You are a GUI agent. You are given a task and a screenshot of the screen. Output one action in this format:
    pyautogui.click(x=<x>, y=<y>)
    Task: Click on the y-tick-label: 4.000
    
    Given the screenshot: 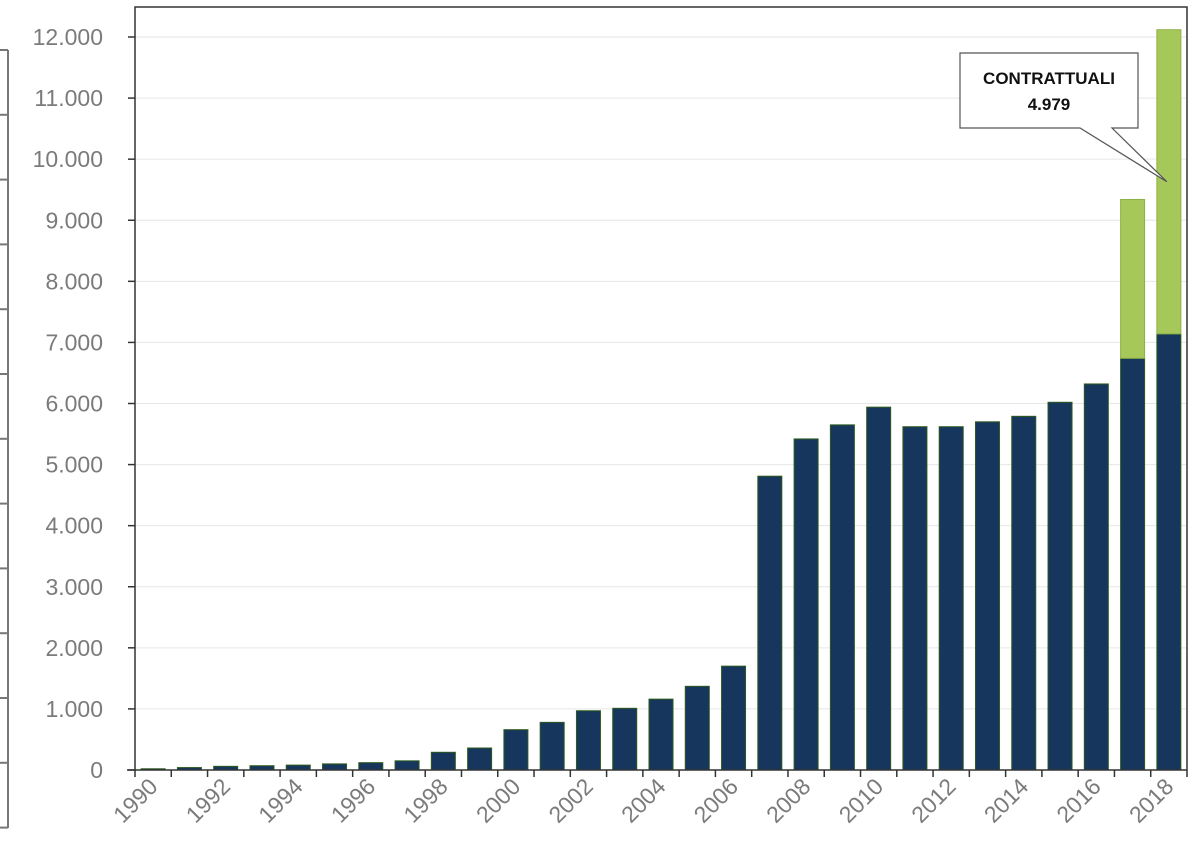 What is the action you would take?
    pyautogui.click(x=74, y=526)
    